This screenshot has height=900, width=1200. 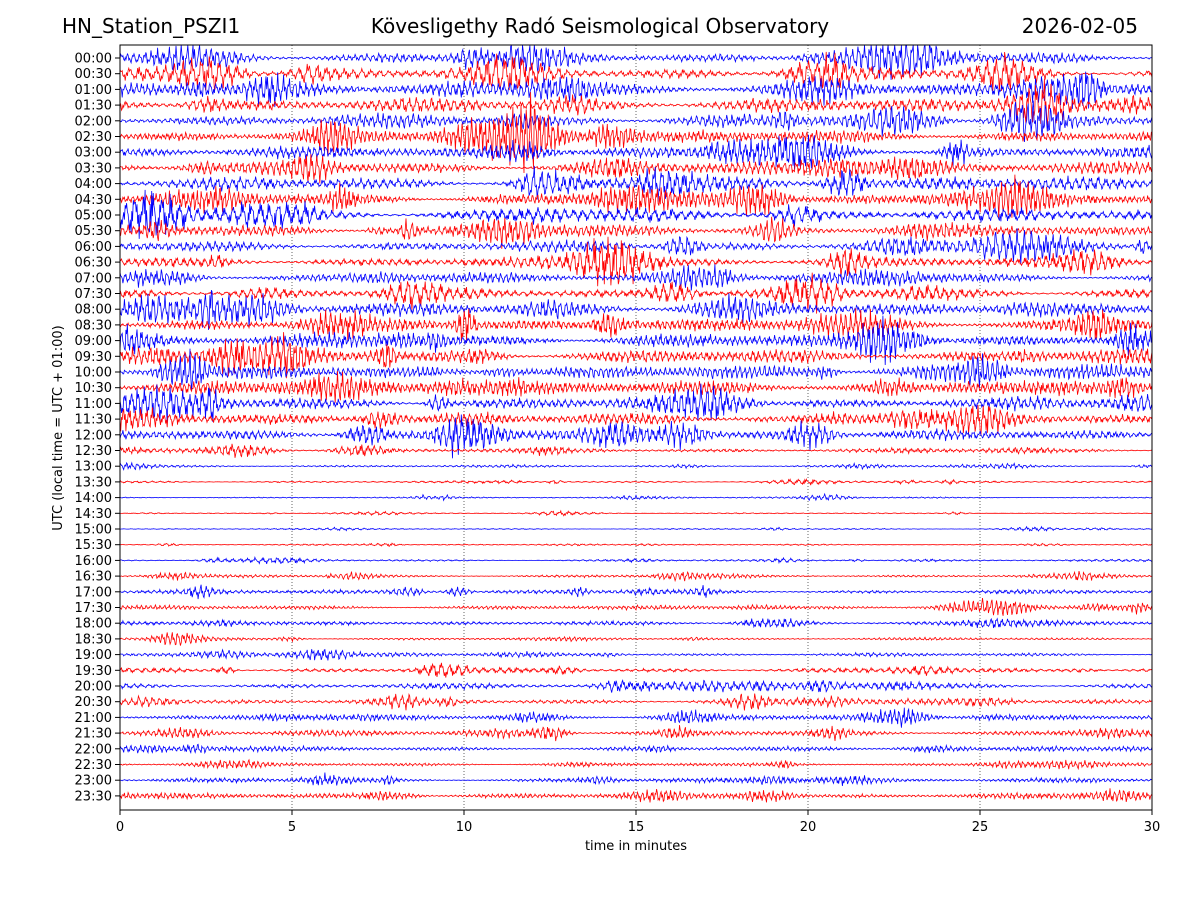 I want to click on row-label: 20:00, so click(x=93, y=687).